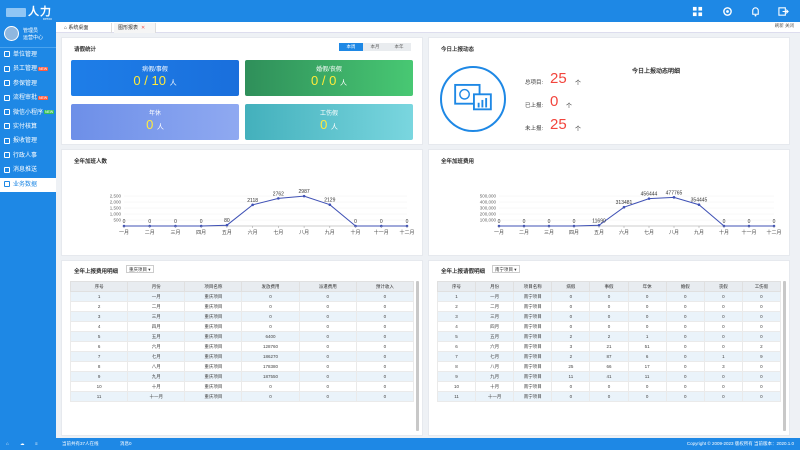 The height and width of the screenshot is (450, 800). What do you see at coordinates (456, 386) in the screenshot?
I see `table-cell: 10` at bounding box center [456, 386].